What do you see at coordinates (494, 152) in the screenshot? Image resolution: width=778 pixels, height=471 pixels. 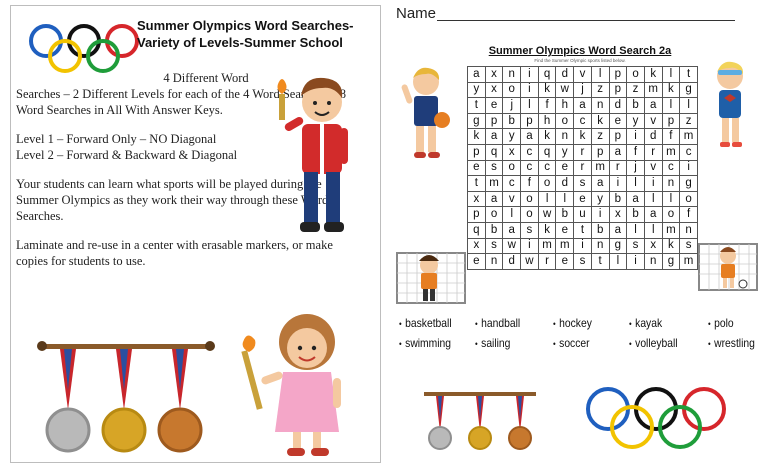 I see `grid-cell: q` at bounding box center [494, 152].